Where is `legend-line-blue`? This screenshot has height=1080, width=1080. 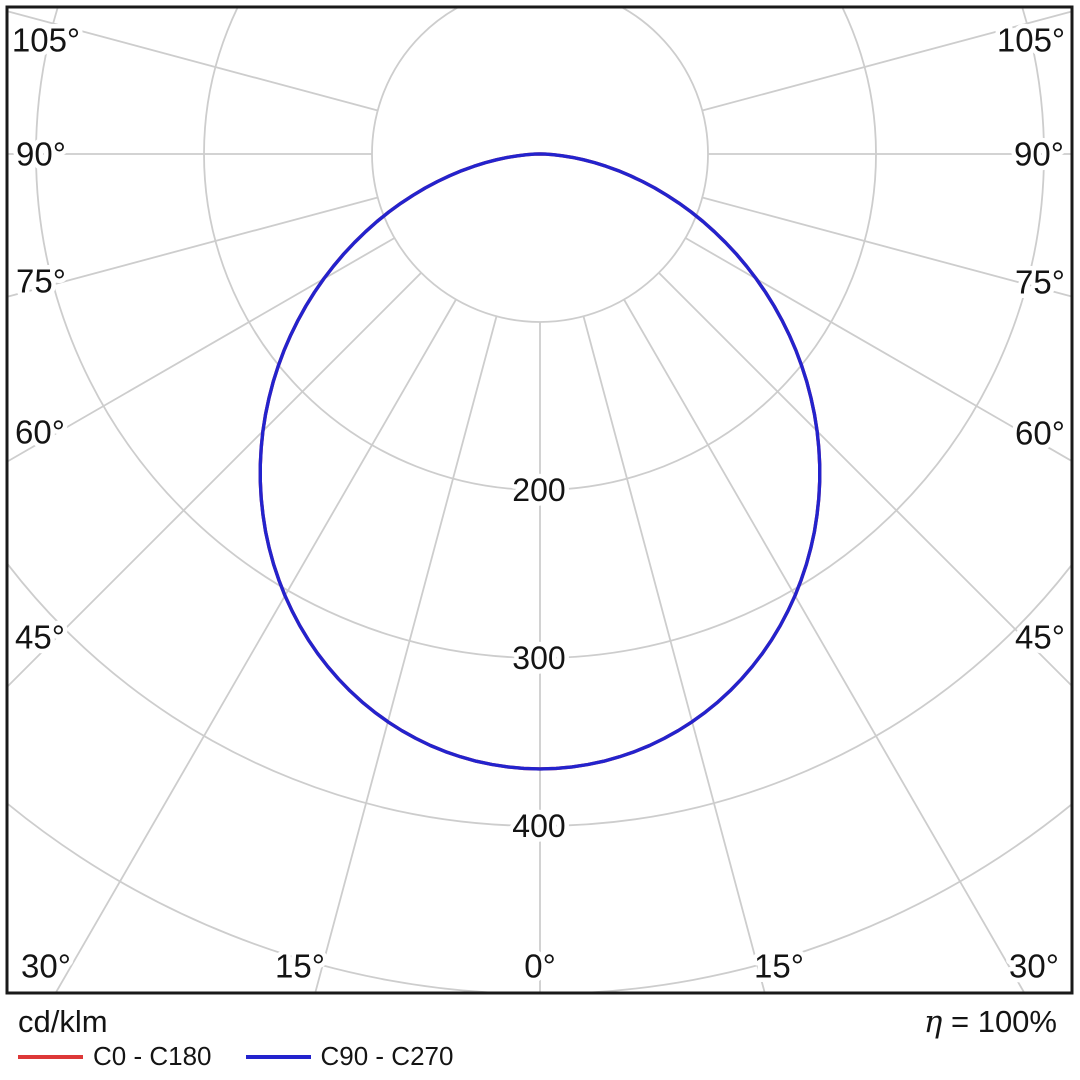 legend-line-blue is located at coordinates (278, 1056).